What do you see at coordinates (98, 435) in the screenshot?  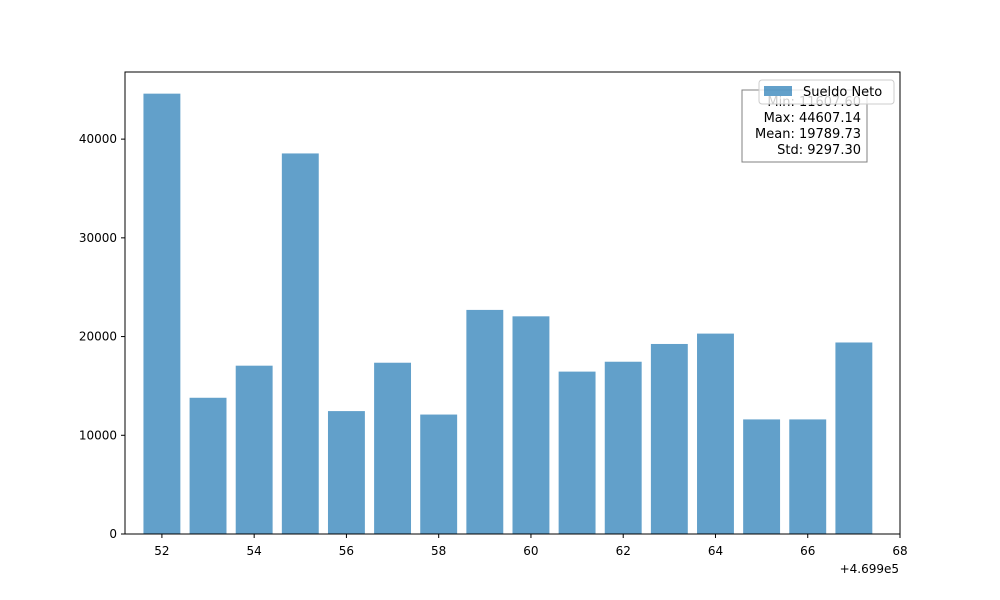 I see `y-tick-label: 10000` at bounding box center [98, 435].